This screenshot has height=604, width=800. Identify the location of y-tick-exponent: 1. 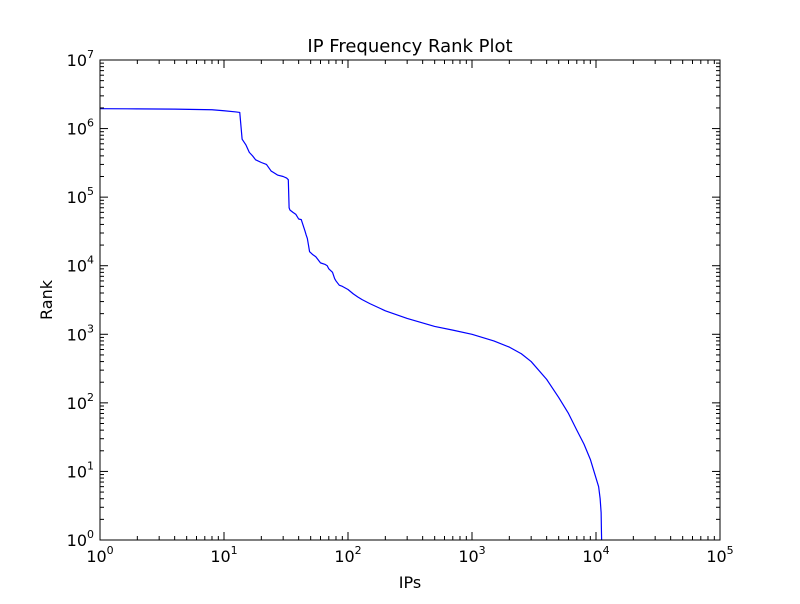
(90, 465).